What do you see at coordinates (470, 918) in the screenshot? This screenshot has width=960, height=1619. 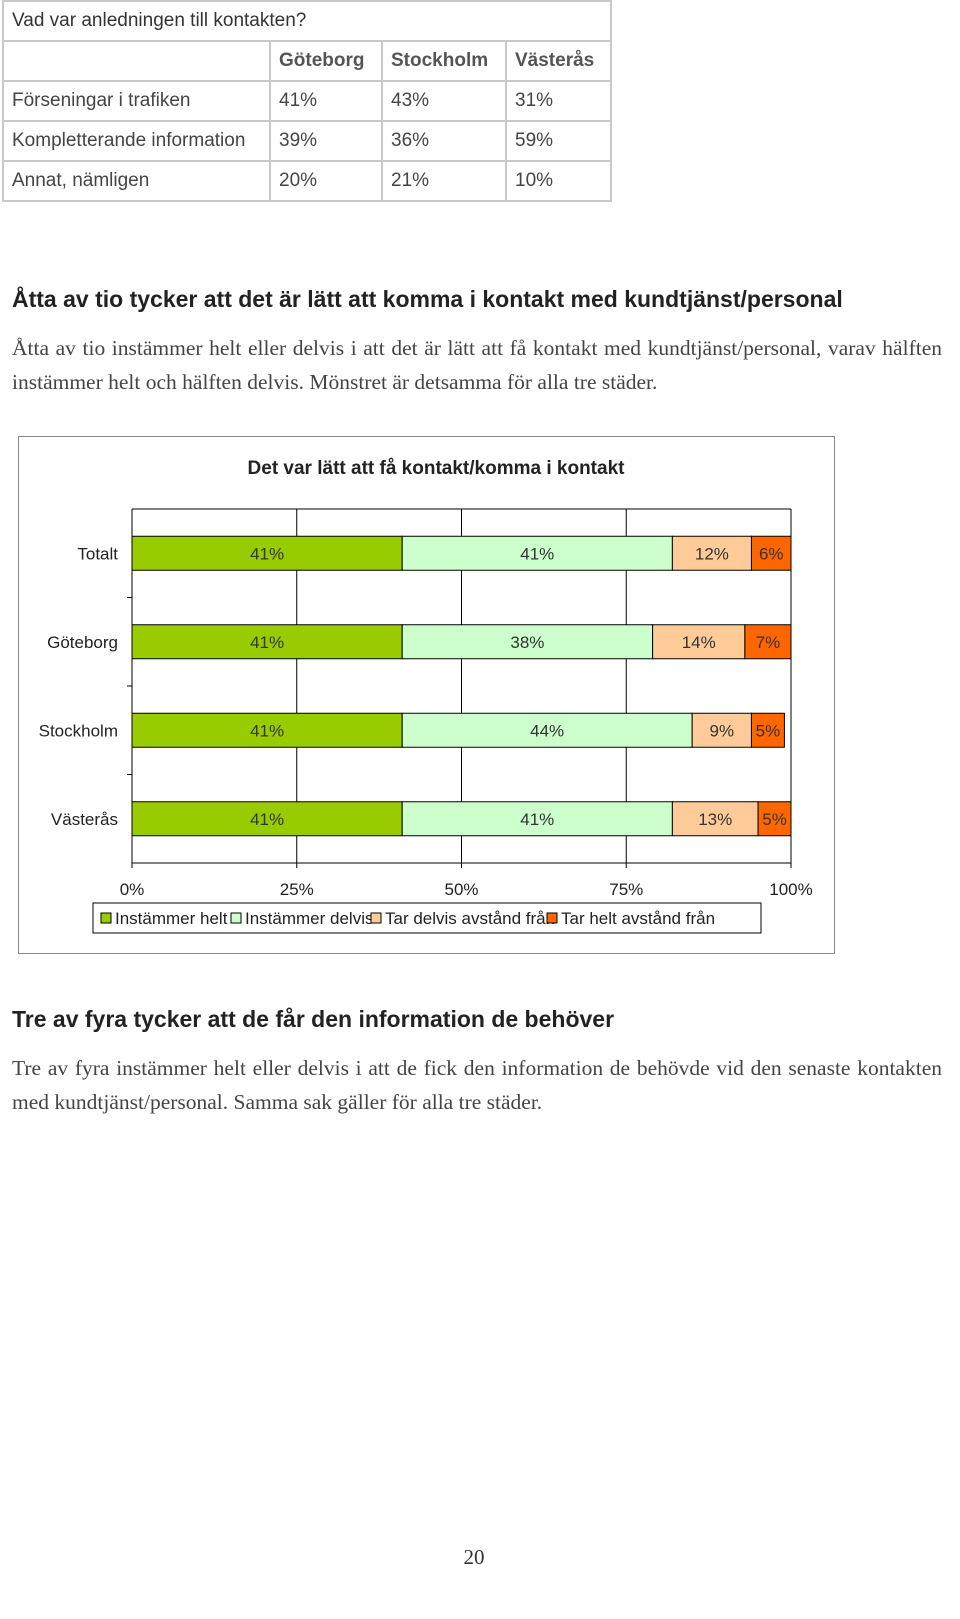 I see `legend-label: Tar delvis avstånd från` at bounding box center [470, 918].